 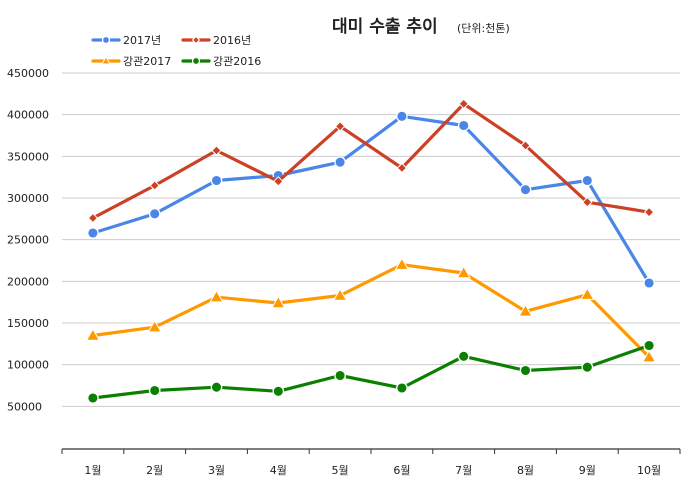 What do you see at coordinates (28, 156) in the screenshot?
I see `y-tick-label-350000: 350000` at bounding box center [28, 156].